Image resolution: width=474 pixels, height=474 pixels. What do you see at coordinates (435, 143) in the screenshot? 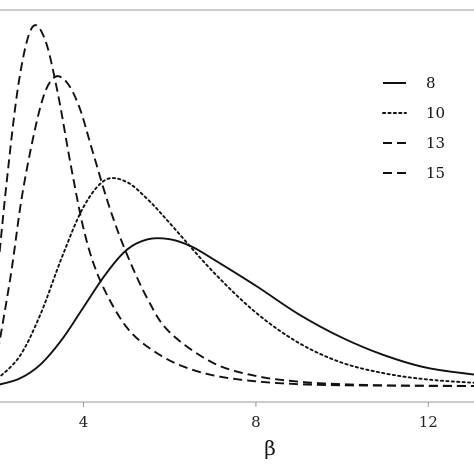
I see `legend-label-3: 13` at bounding box center [435, 143].